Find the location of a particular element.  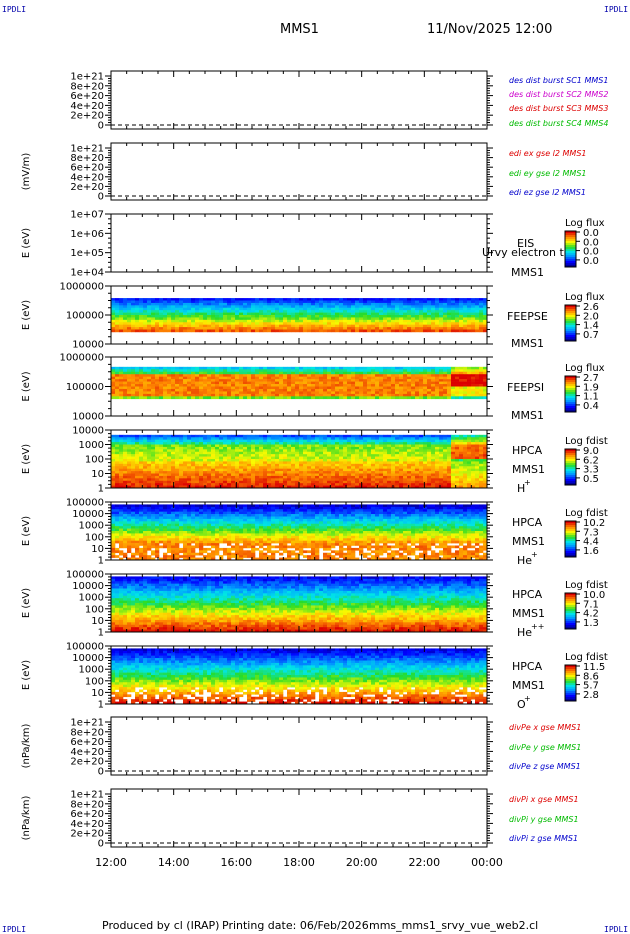

y-tick-label: 4e+20 is located at coordinates (87, 177).